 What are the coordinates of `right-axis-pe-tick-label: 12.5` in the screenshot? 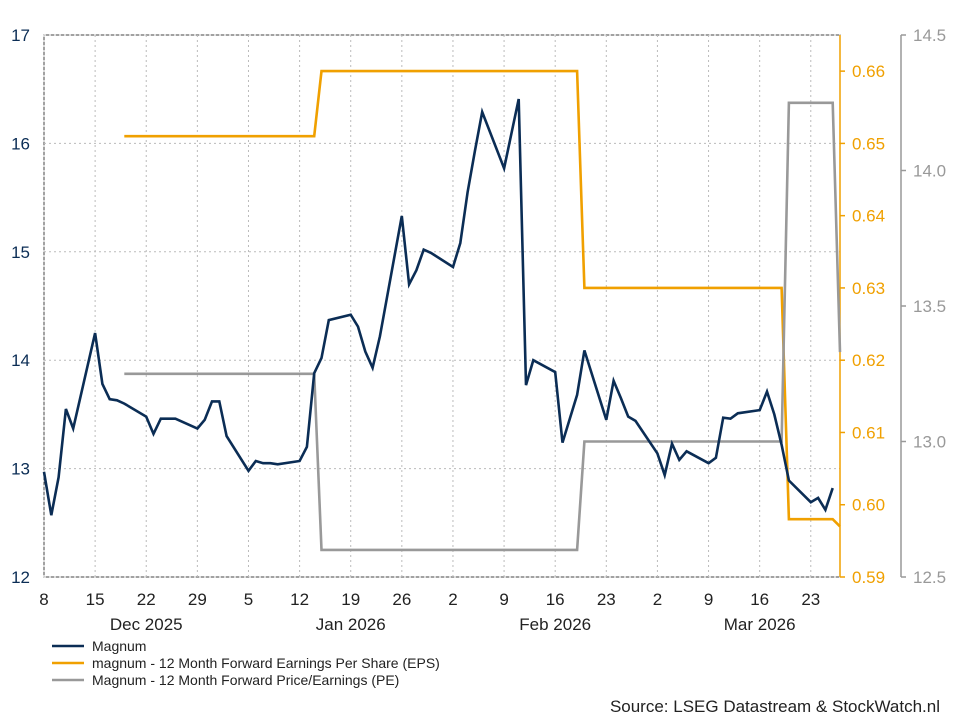 It's located at (929, 577).